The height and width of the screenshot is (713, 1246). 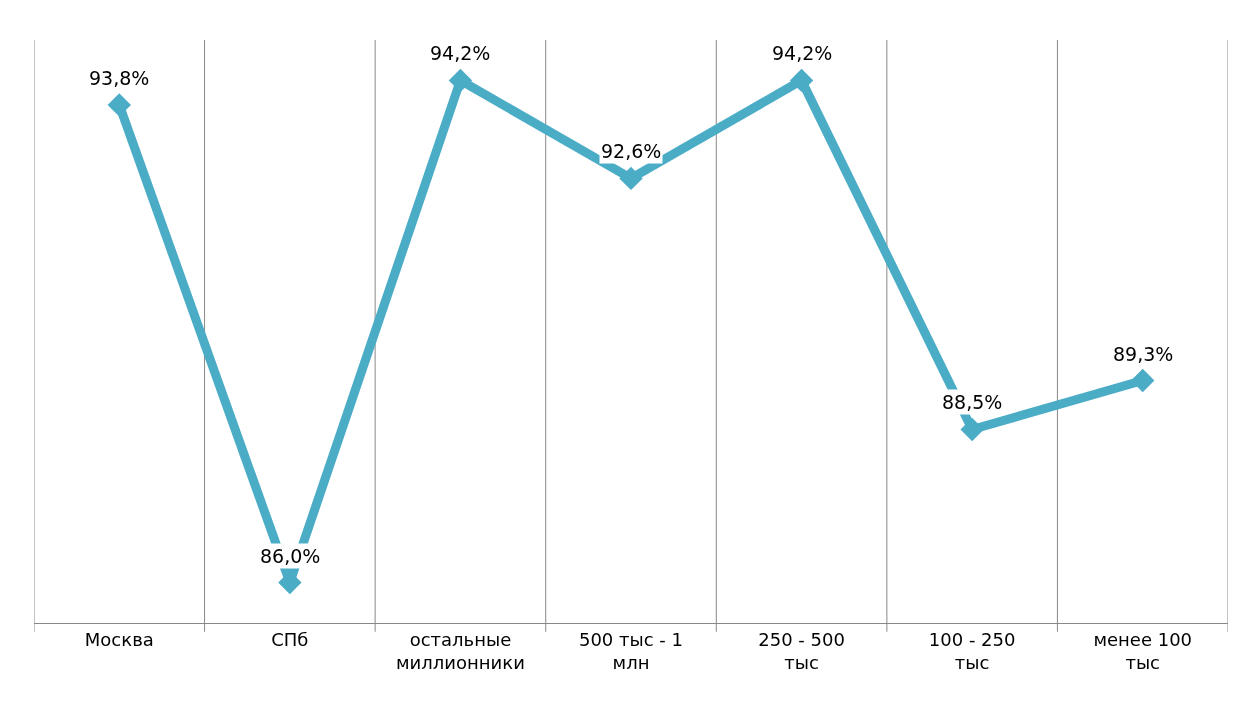 What do you see at coordinates (801, 650) in the screenshot?
I see `x-tick-label: 250 - 500 тыс` at bounding box center [801, 650].